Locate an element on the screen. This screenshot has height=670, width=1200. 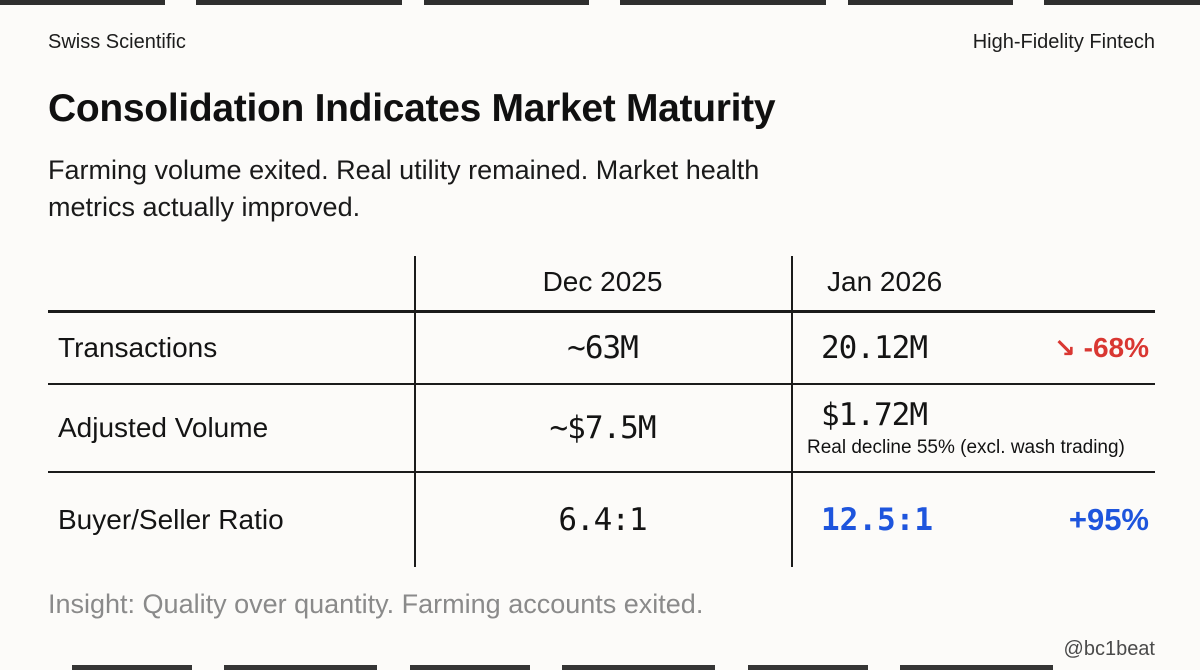
change-badge-negative: ↘ -68% is located at coordinates (1101, 348).